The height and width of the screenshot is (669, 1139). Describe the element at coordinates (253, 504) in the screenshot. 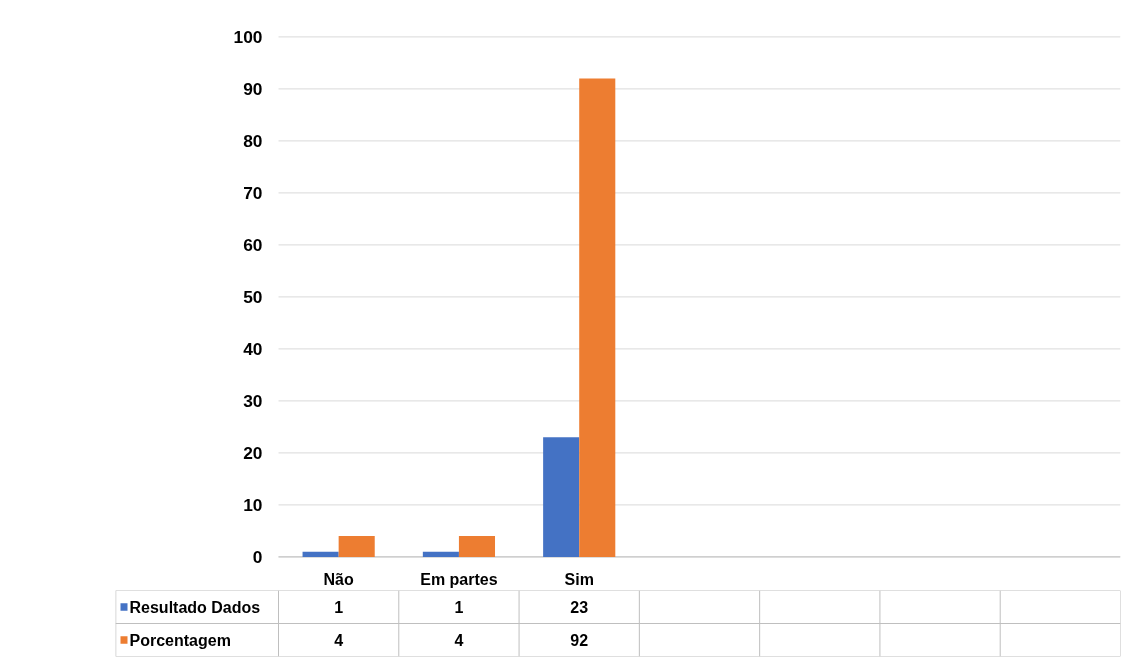

I see `y-tick-label: 10` at that location.